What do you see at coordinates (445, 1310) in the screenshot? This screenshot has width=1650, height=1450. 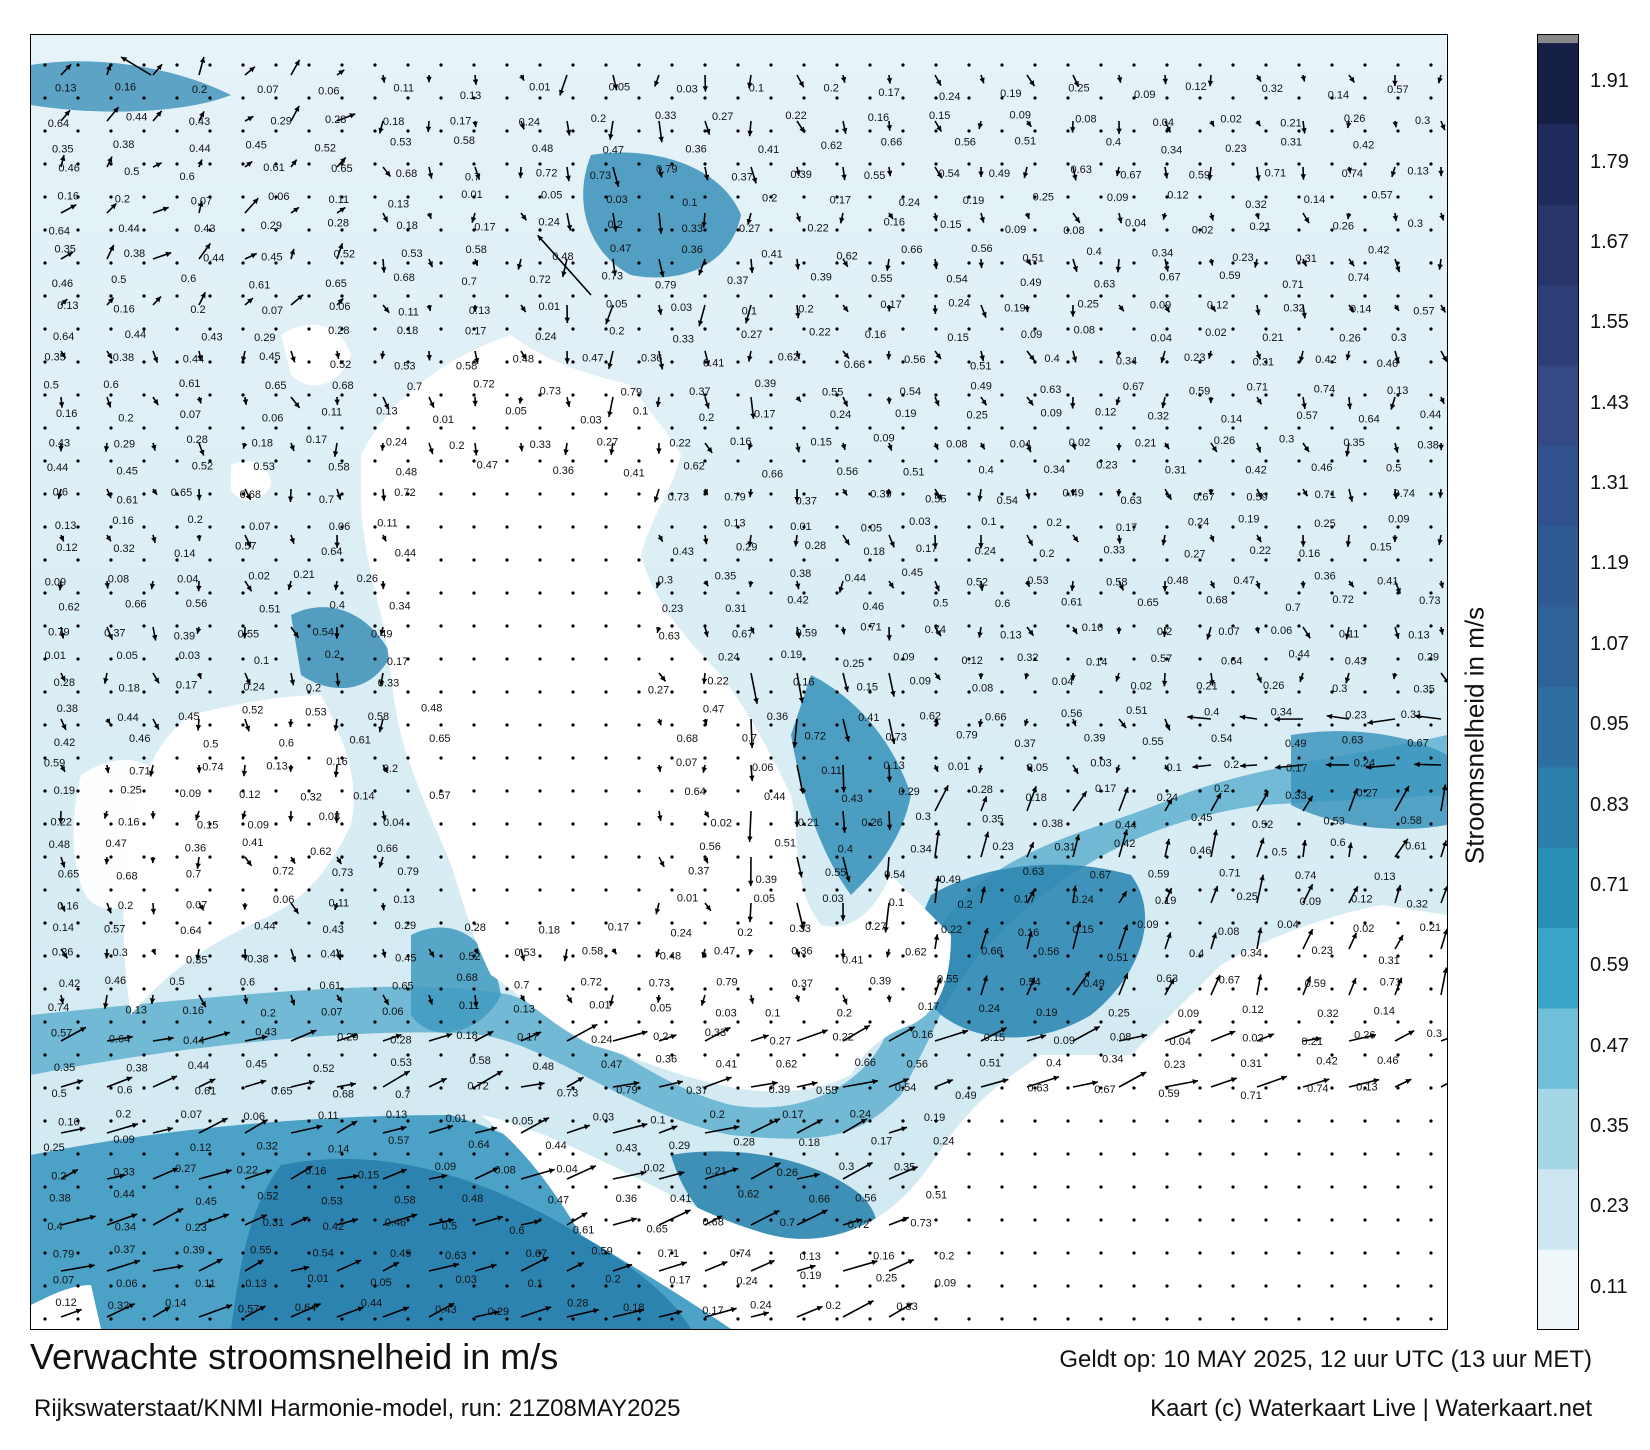 I see `speed-label: 0.43` at bounding box center [445, 1310].